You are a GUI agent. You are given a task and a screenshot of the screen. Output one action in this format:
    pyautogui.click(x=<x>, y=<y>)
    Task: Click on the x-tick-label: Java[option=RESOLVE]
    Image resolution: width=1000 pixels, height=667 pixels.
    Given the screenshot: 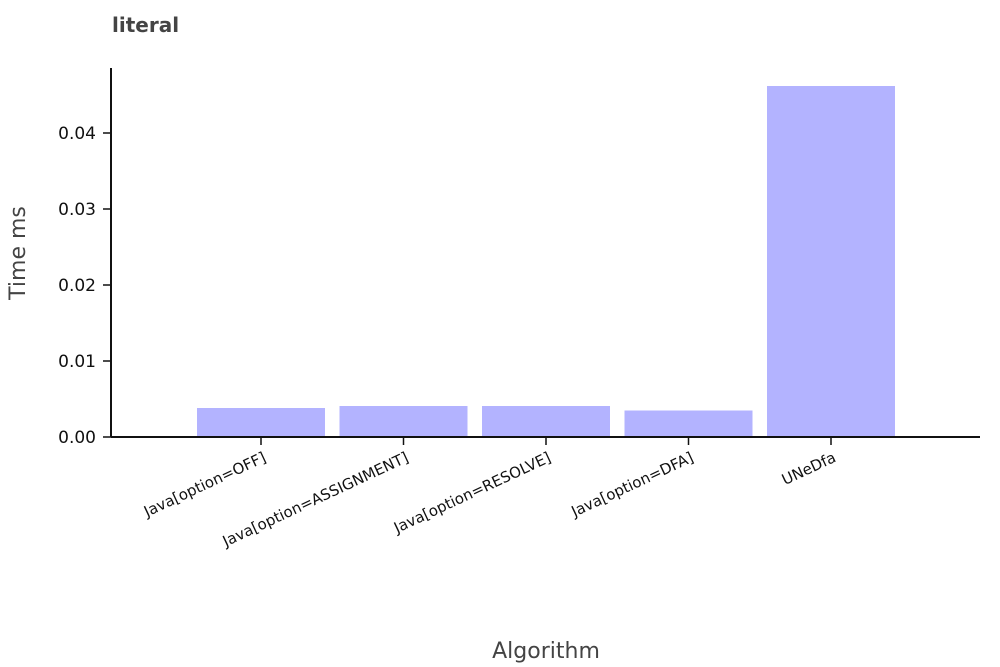 What is the action you would take?
    pyautogui.click(x=472, y=492)
    